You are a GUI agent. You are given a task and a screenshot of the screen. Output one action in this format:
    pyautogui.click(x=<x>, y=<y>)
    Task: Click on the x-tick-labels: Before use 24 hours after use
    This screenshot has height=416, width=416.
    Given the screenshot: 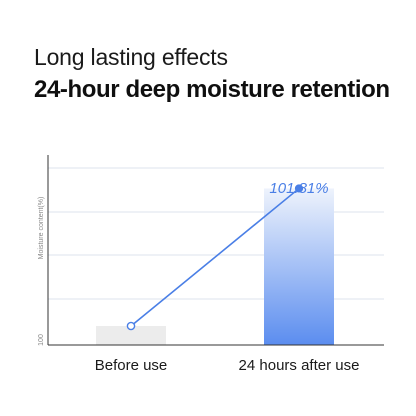 What is the action you would take?
    pyautogui.click(x=227, y=365)
    